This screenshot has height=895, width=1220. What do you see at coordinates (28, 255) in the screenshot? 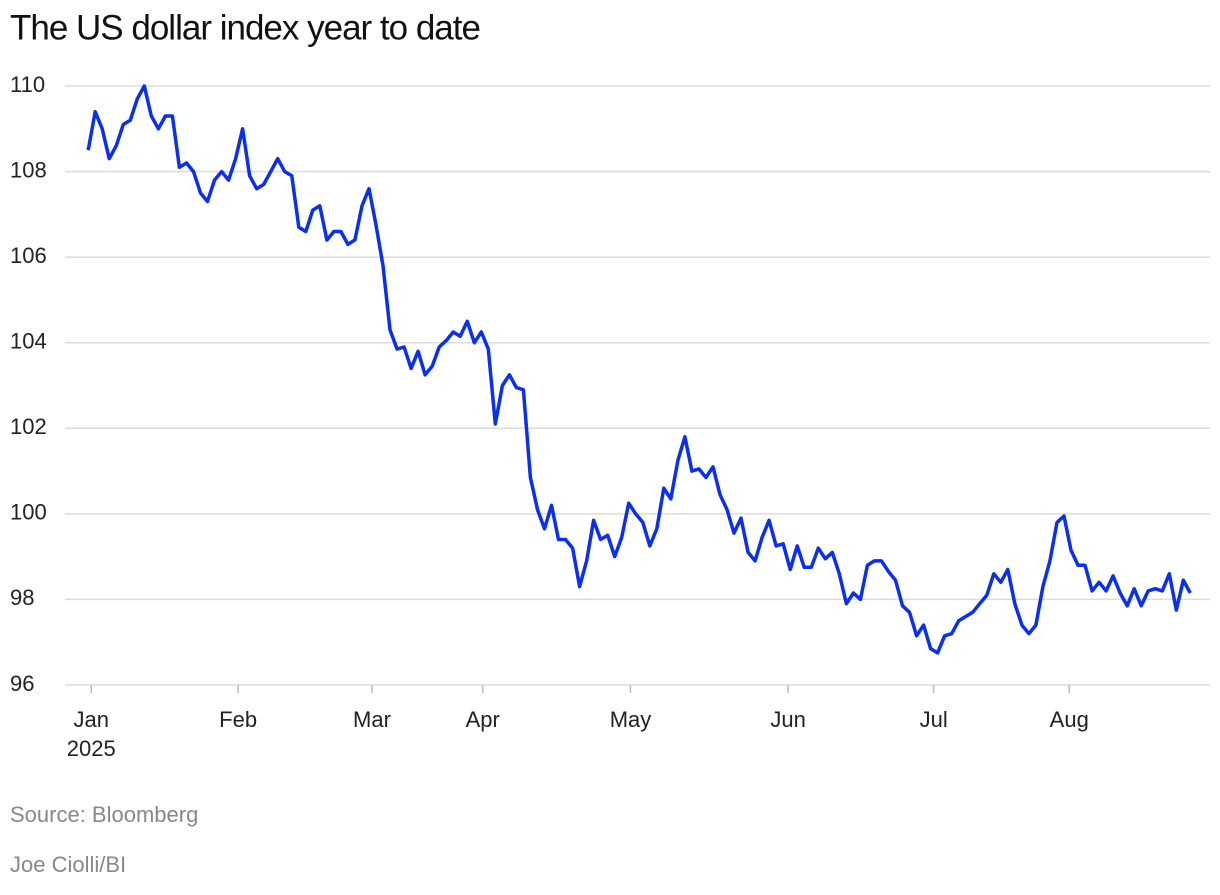
I see `y-tick-label: 106` at bounding box center [28, 255].